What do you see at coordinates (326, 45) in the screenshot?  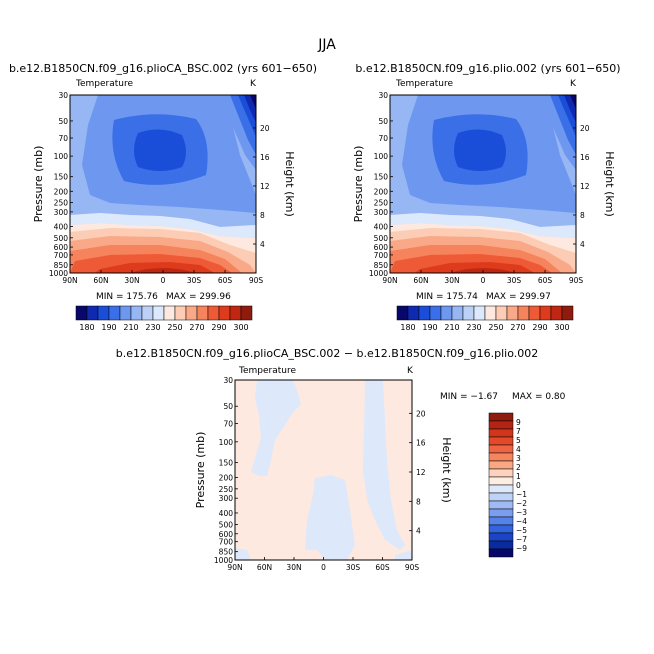 I see `figure-title: JJA` at bounding box center [326, 45].